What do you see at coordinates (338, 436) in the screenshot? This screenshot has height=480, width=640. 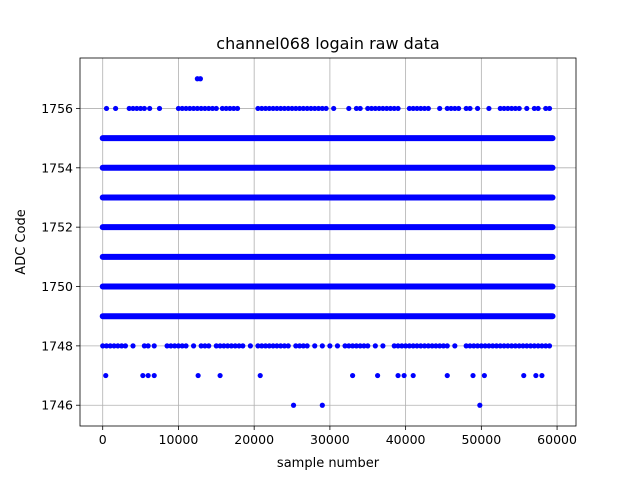 I see `x-axis-ticks: 0 10000 20000 30000 40000 50000 60000` at bounding box center [338, 436].